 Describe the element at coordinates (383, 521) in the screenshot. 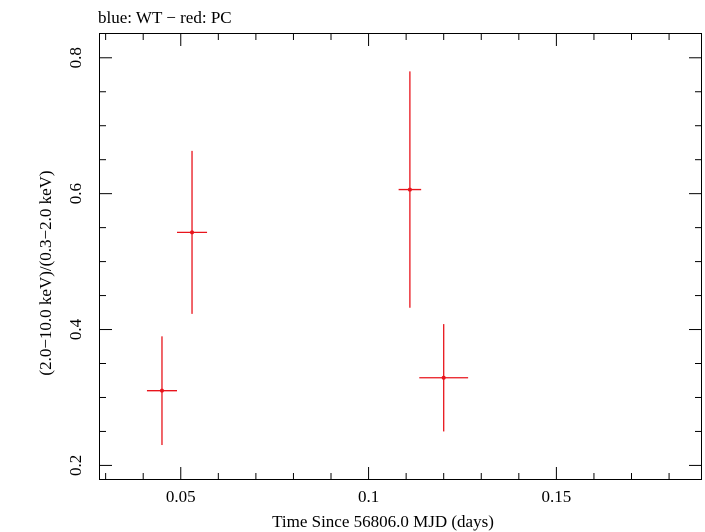

I see `x-axis-label: Time Since 56806.0 MJD (days)` at that location.